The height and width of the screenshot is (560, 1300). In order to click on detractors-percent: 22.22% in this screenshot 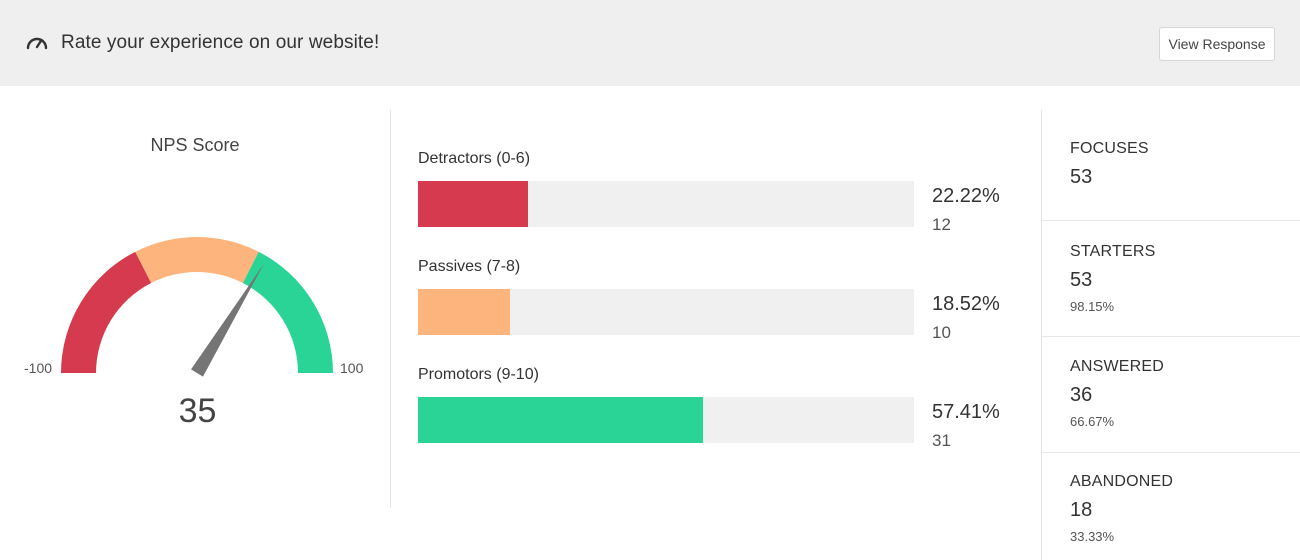, I will do `click(966, 196)`.